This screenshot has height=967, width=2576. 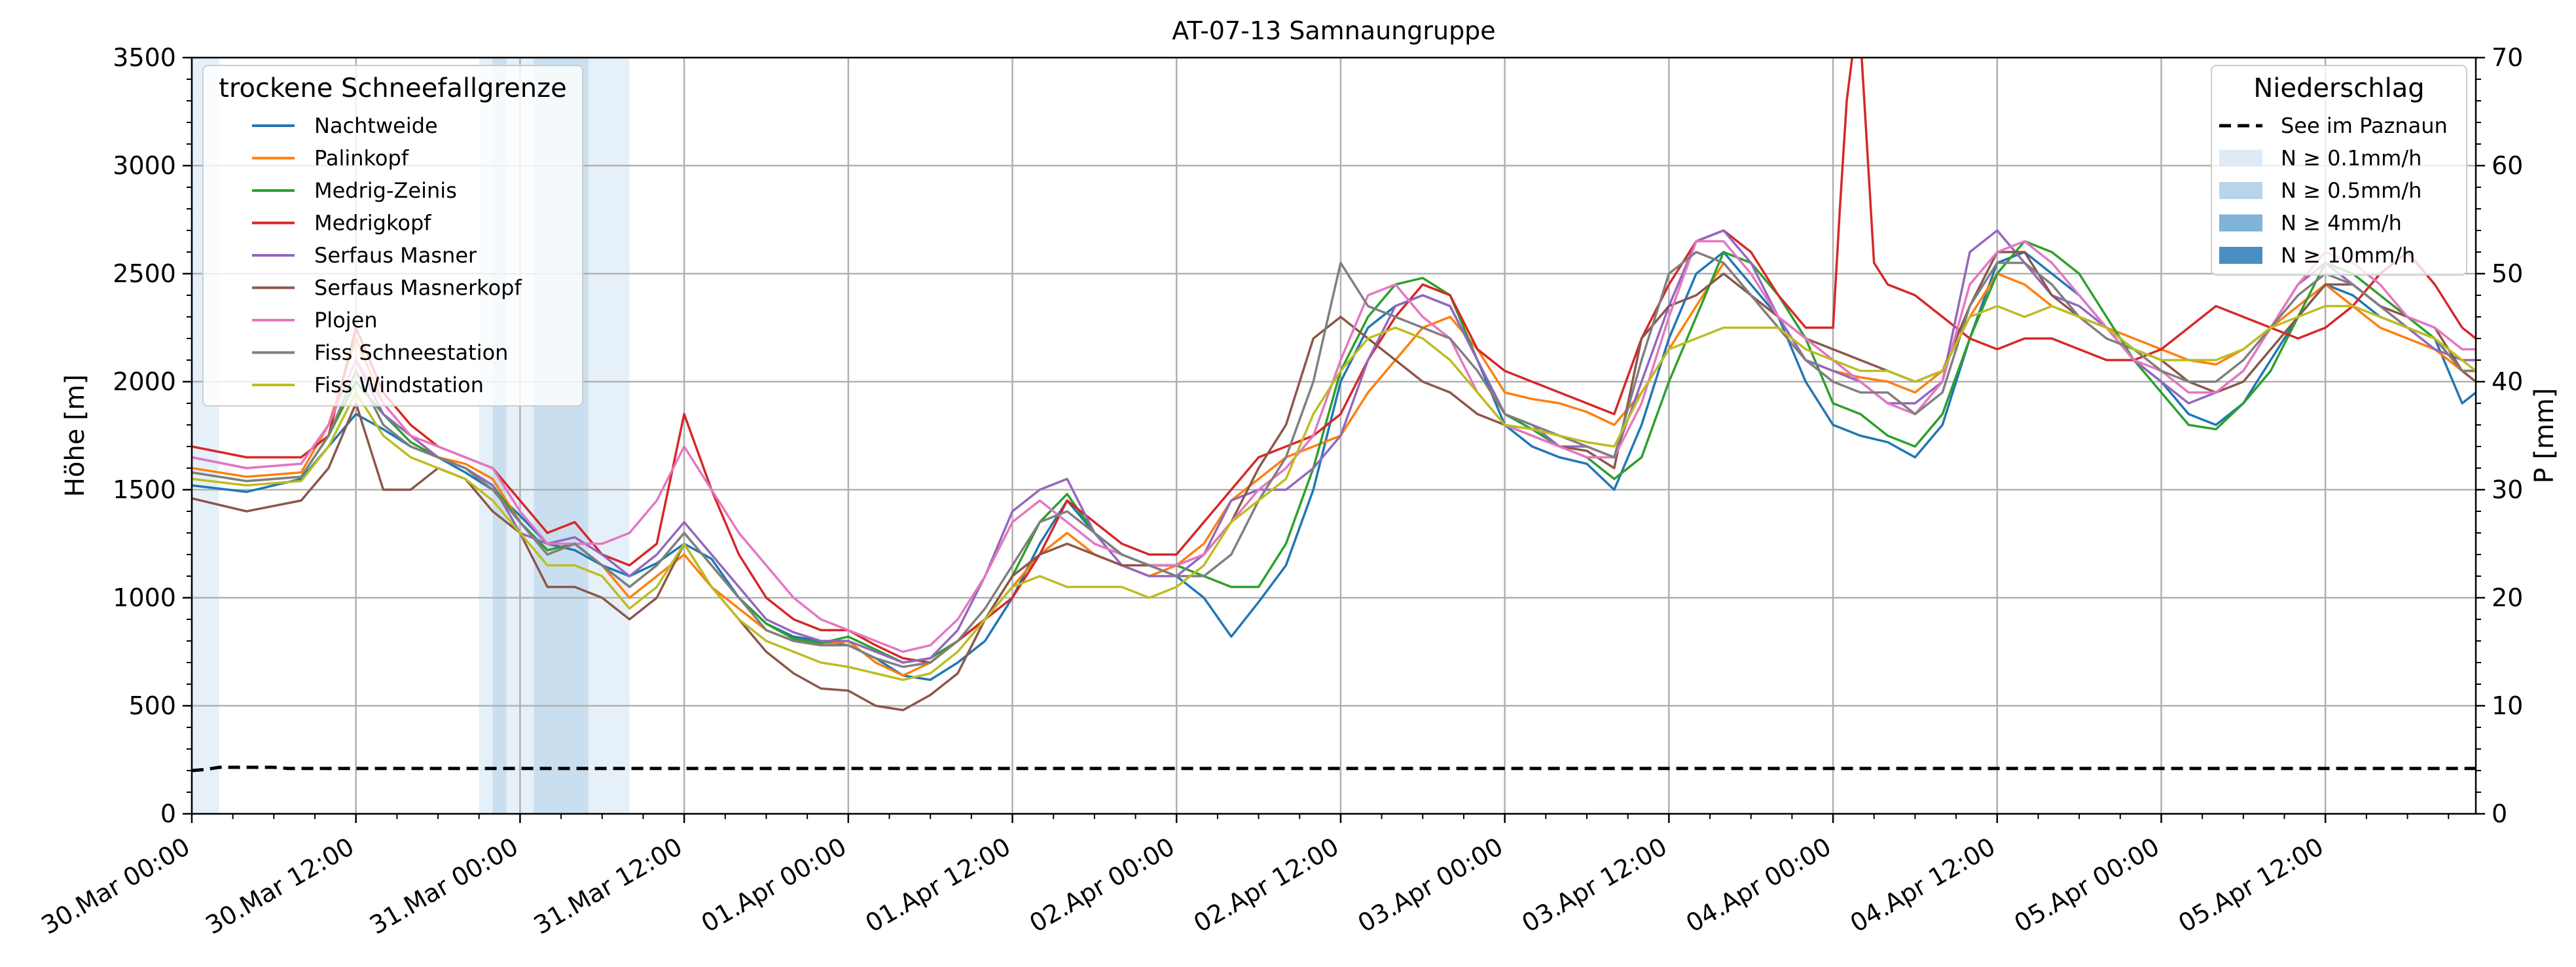 What do you see at coordinates (1333, 30) in the screenshot?
I see `chart-title: AT-07-13 Samnaungruppe` at bounding box center [1333, 30].